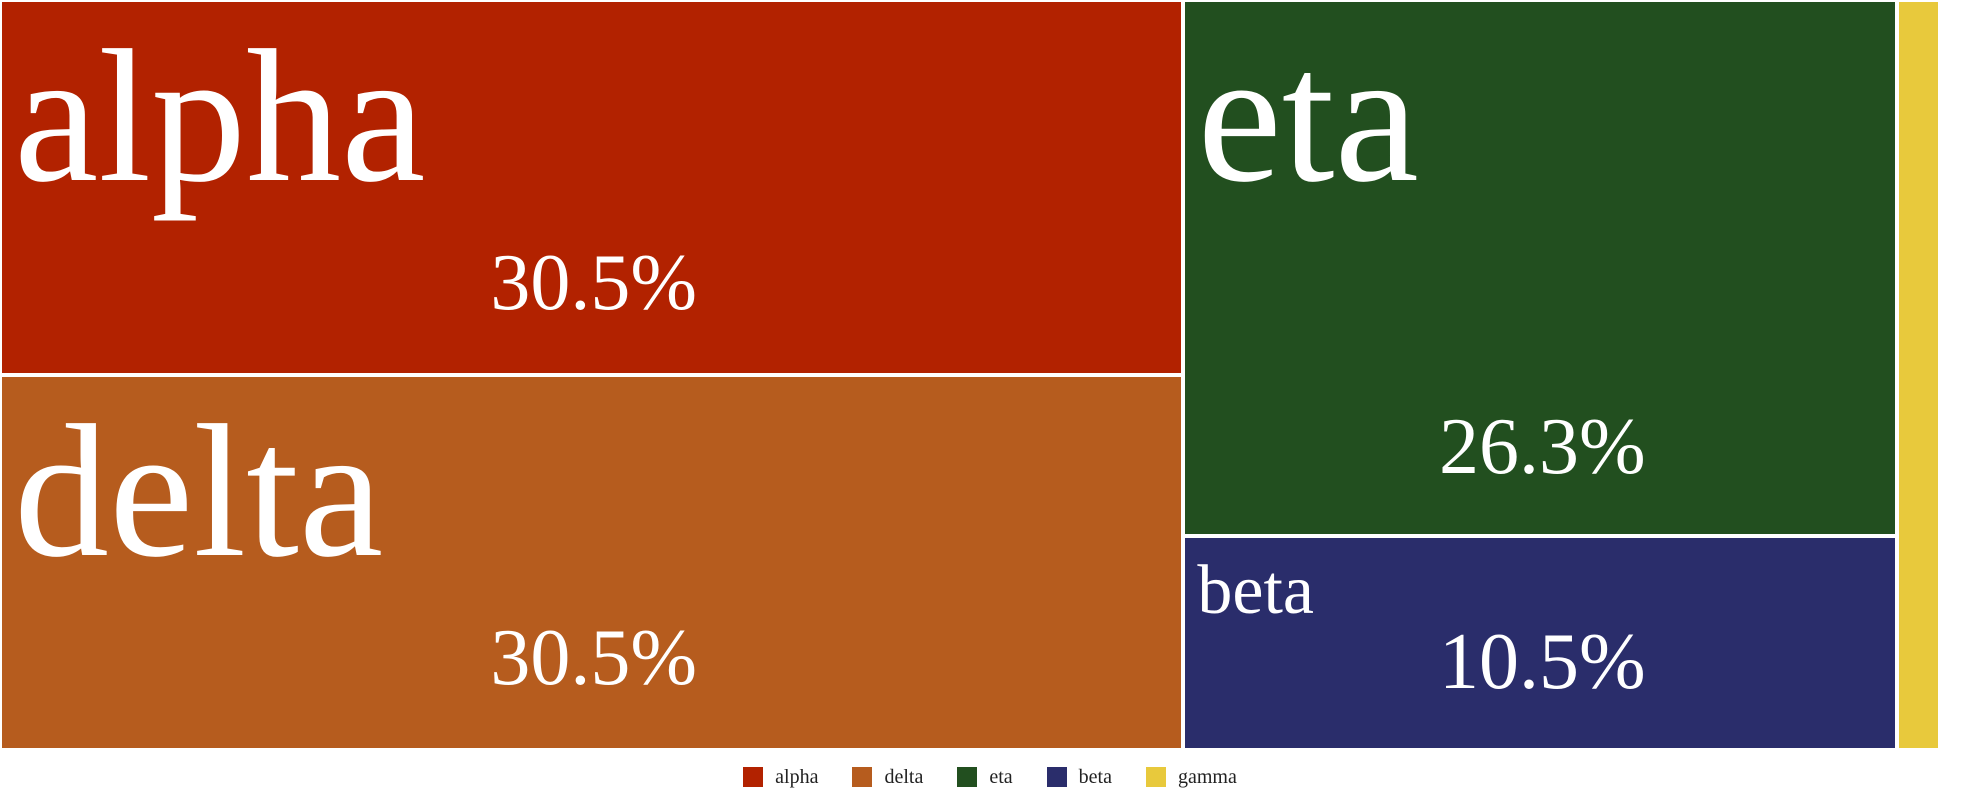 This screenshot has height=800, width=1980. I want to click on legend-label: beta, so click(1095, 776).